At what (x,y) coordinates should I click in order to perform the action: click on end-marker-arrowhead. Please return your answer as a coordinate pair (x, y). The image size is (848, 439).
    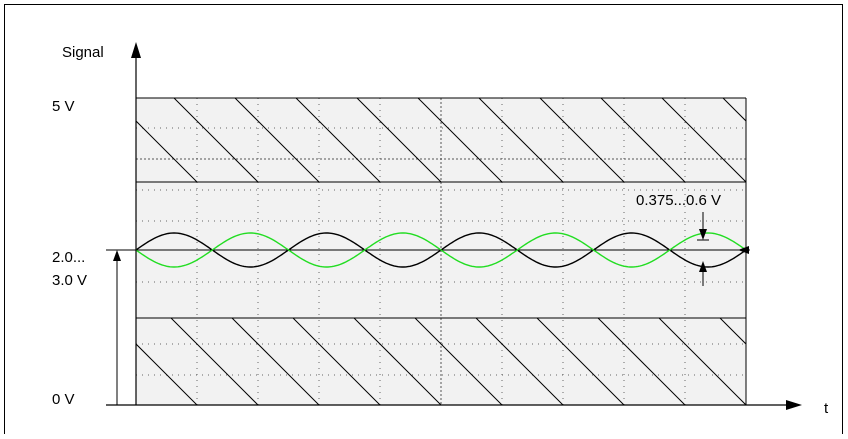
    Looking at the image, I should click on (743, 250).